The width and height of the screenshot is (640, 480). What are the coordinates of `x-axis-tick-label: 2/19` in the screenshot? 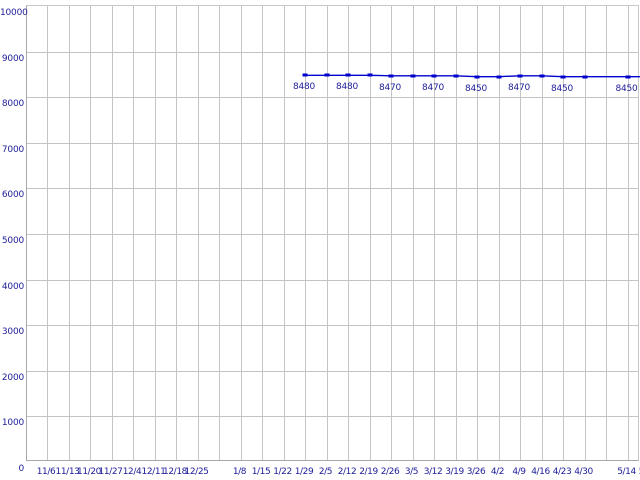 It's located at (368, 468).